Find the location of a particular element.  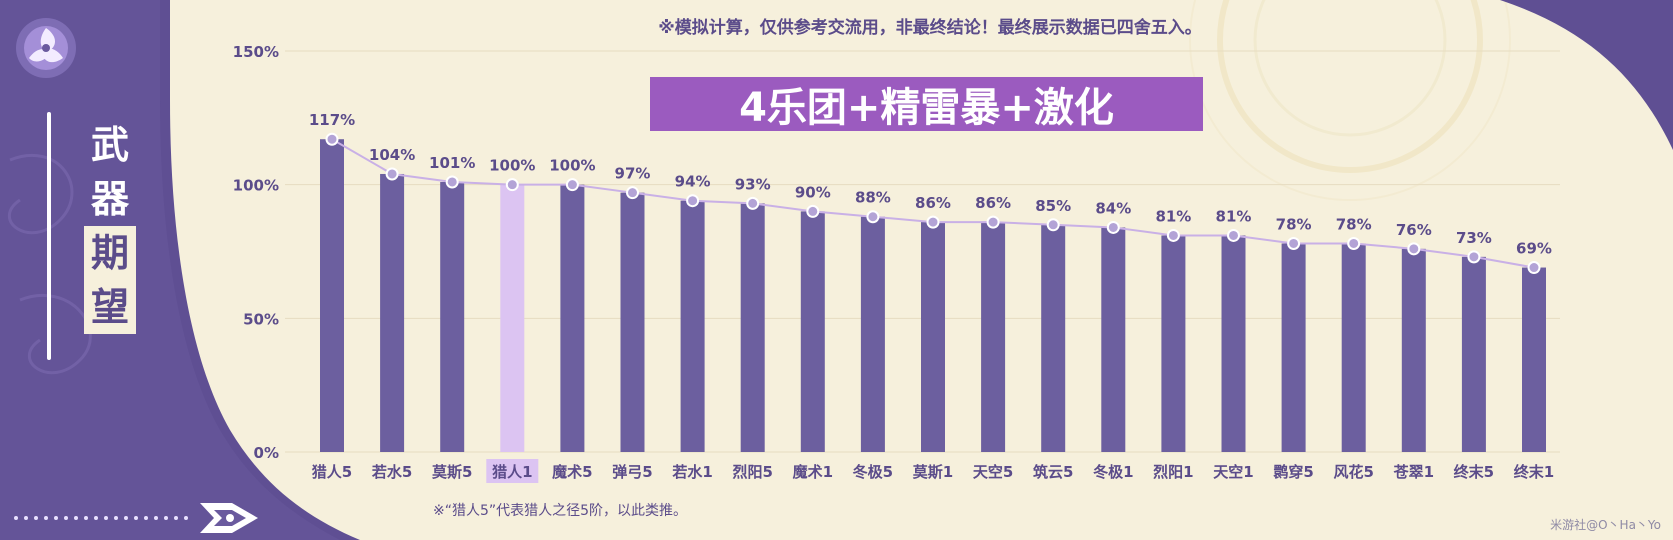

category-label: 猎人1 is located at coordinates (512, 472).